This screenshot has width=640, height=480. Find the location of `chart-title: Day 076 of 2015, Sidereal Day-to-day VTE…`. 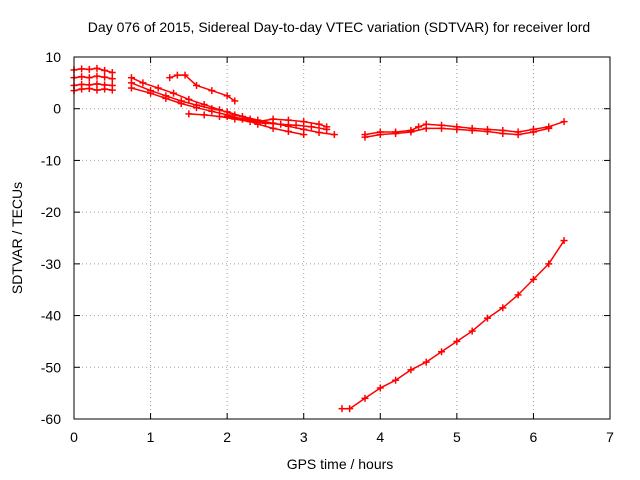

chart-title: Day 076 of 2015, Sidereal Day-to-day VTE… is located at coordinates (339, 27).